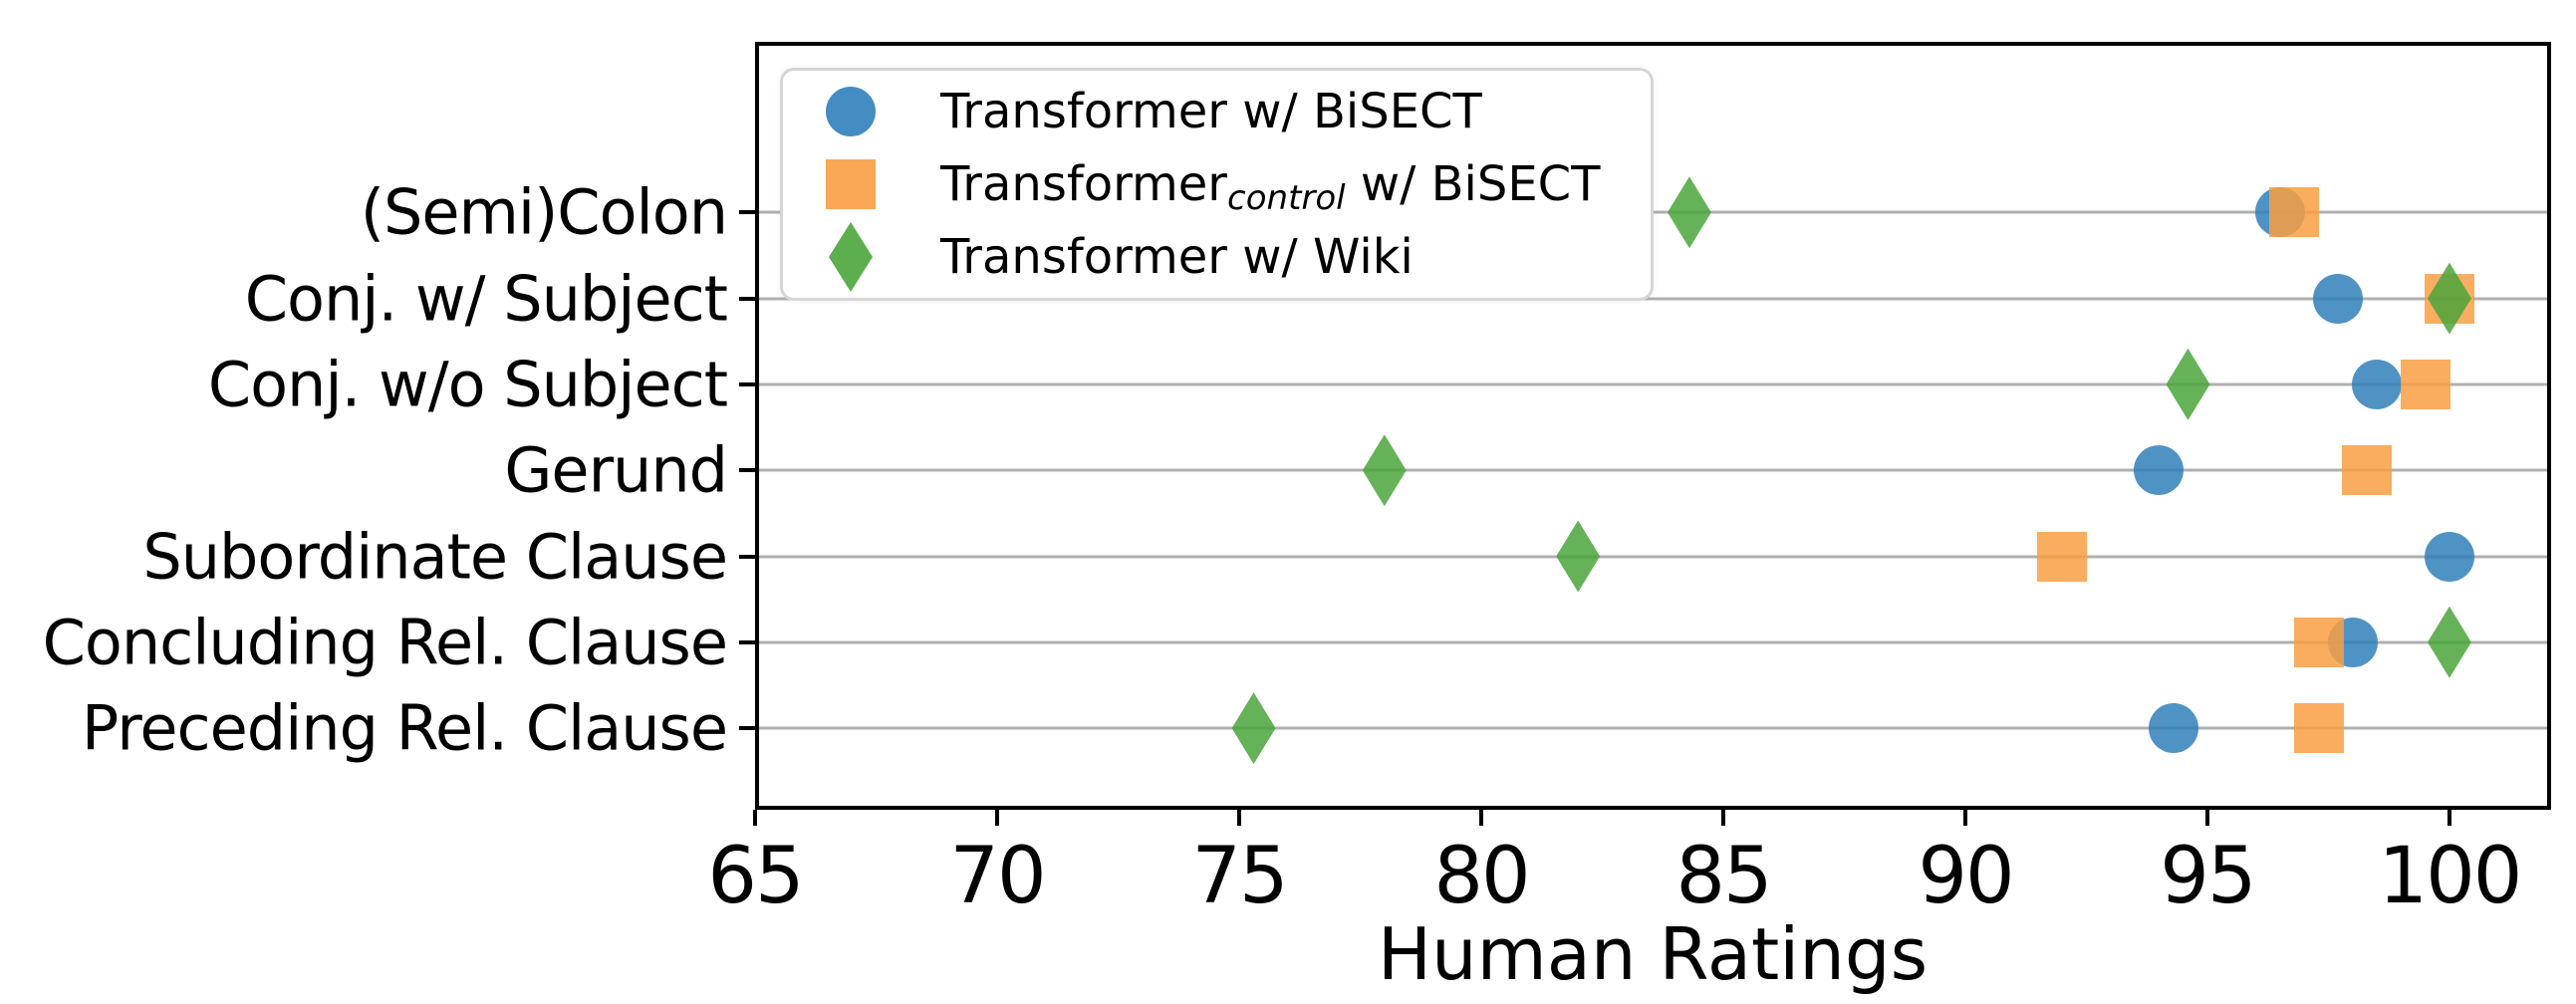  What do you see at coordinates (435, 556) in the screenshot?
I see `y-tick-label: Subordinate Clause` at bounding box center [435, 556].